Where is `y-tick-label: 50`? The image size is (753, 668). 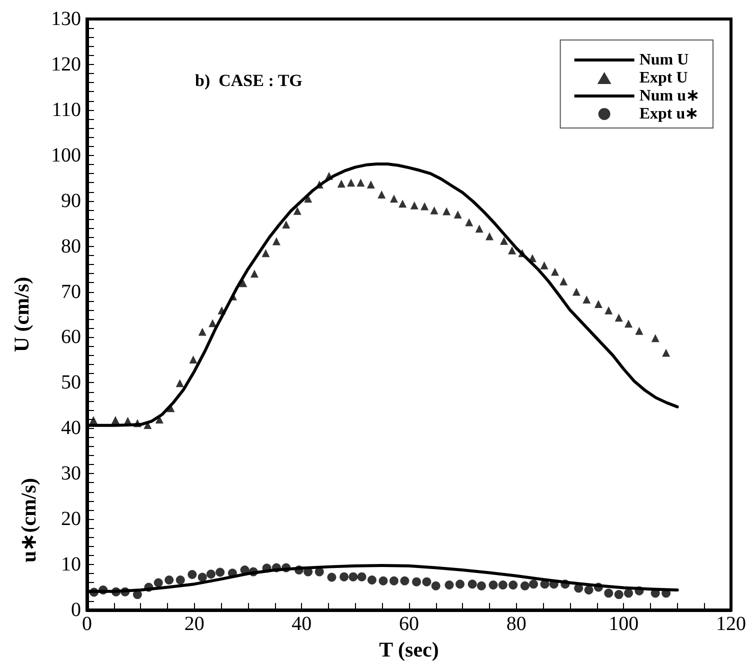 y-tick-label: 50 is located at coordinates (71, 383).